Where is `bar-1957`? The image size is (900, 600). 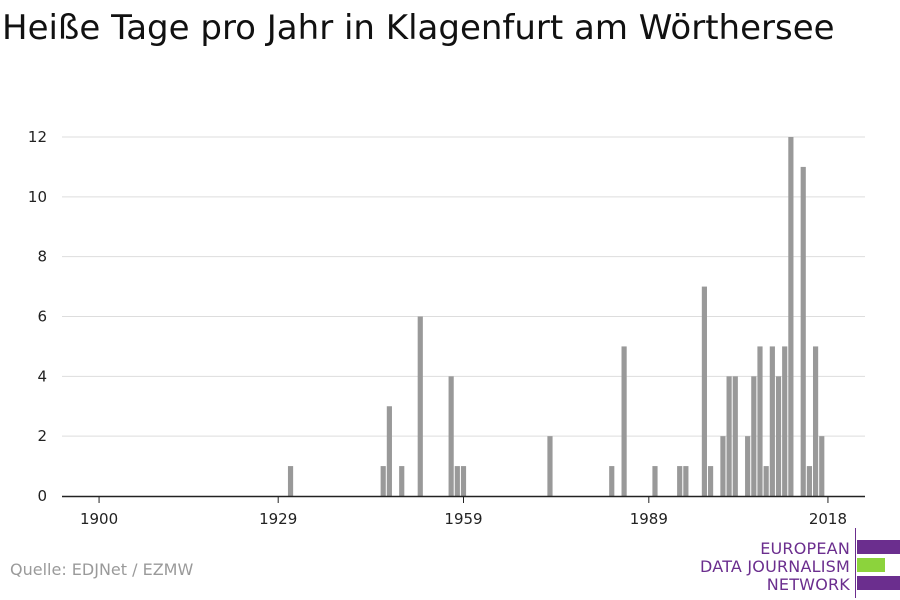
bar-1957 is located at coordinates (451, 436).